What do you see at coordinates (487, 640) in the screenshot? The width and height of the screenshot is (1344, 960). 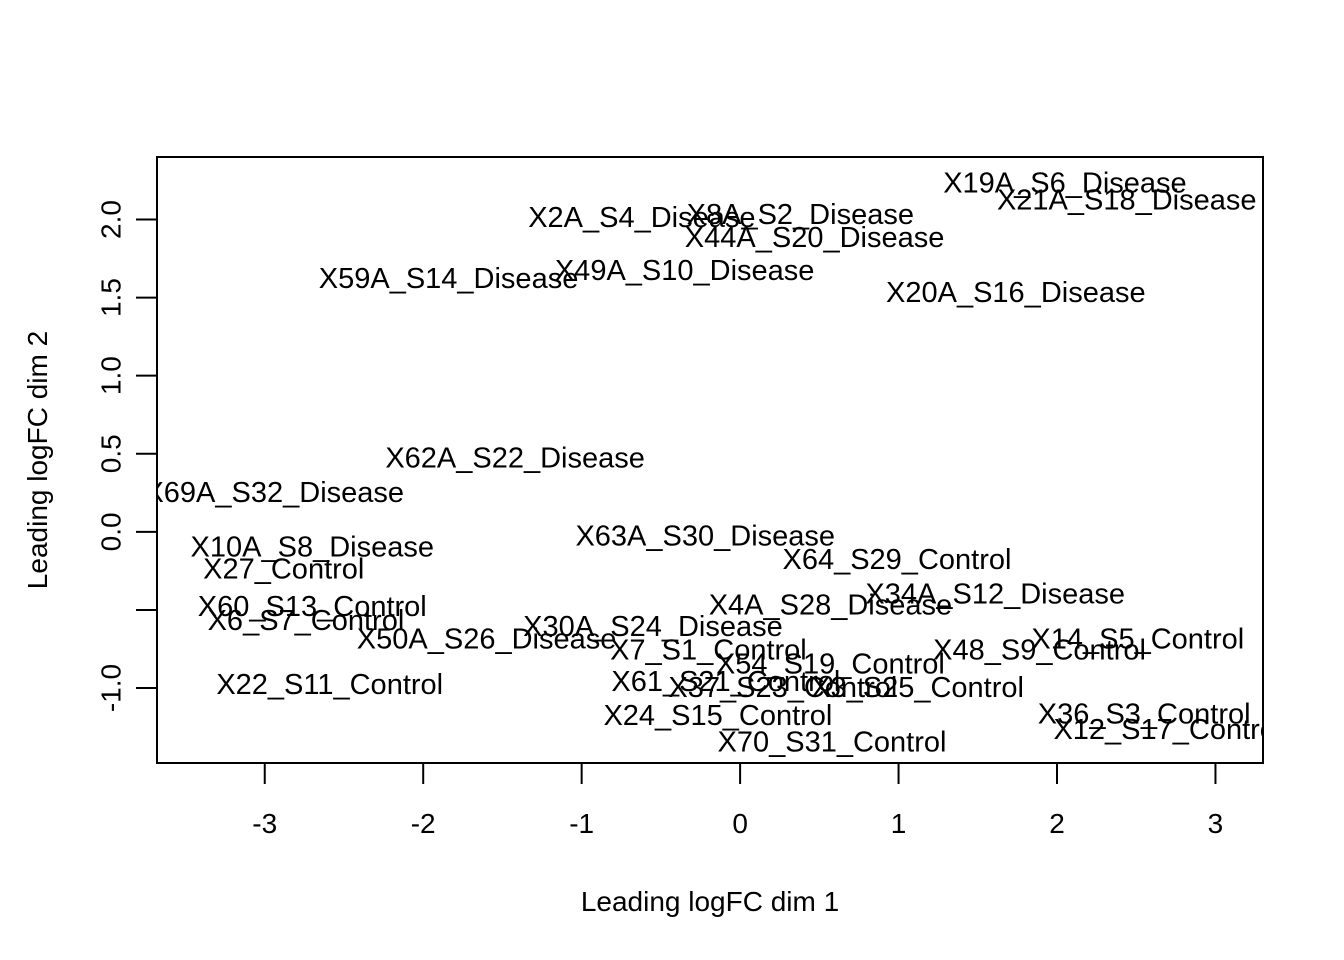 I see `point-label: X50A_S26_Disease` at bounding box center [487, 640].